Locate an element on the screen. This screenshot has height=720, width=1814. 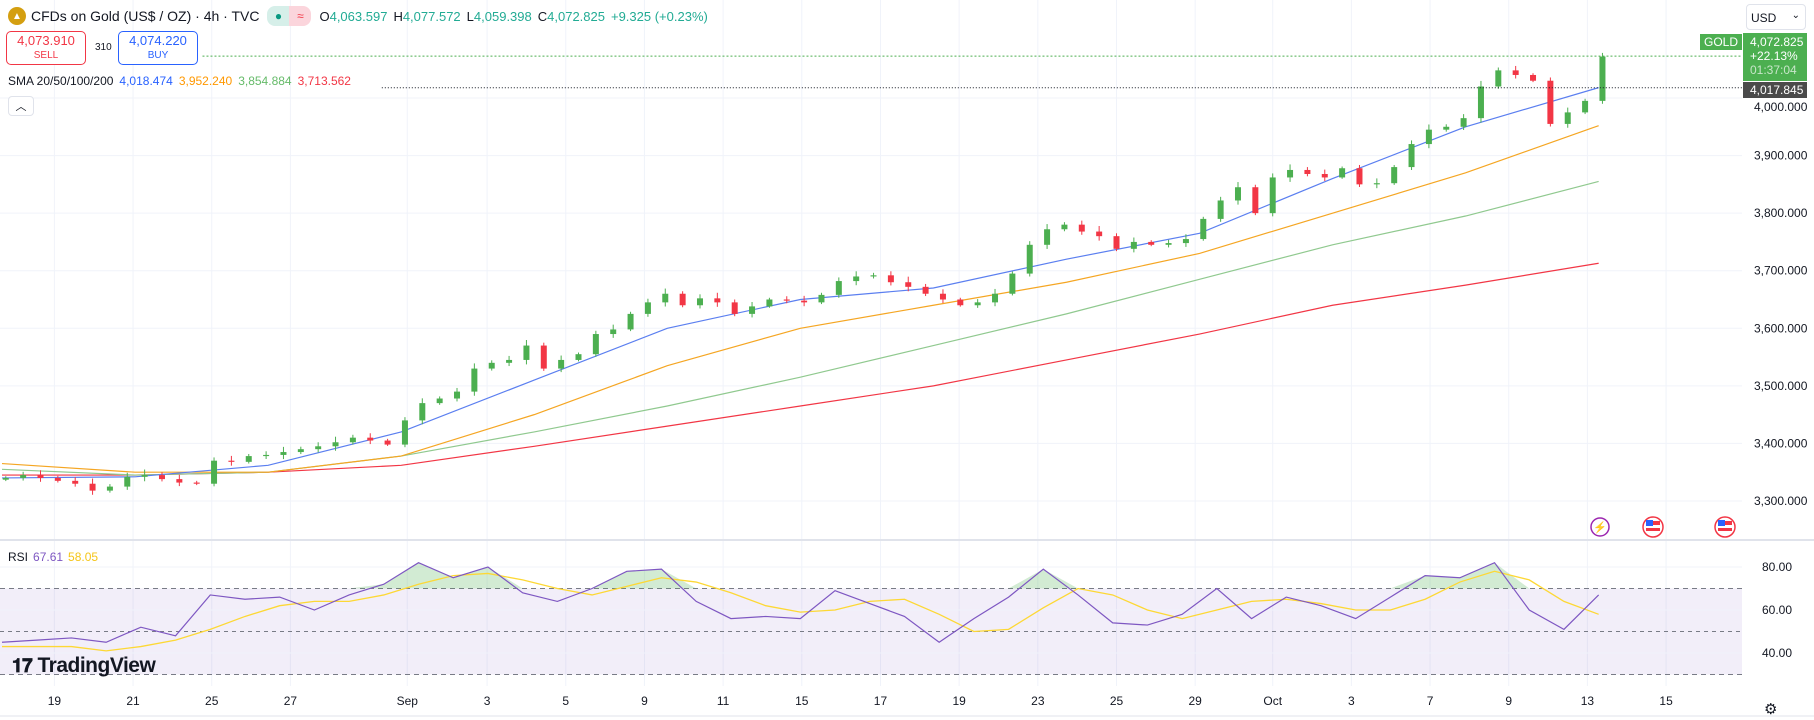
price-tick-label: 3,600.000 is located at coordinates (1781, 328).